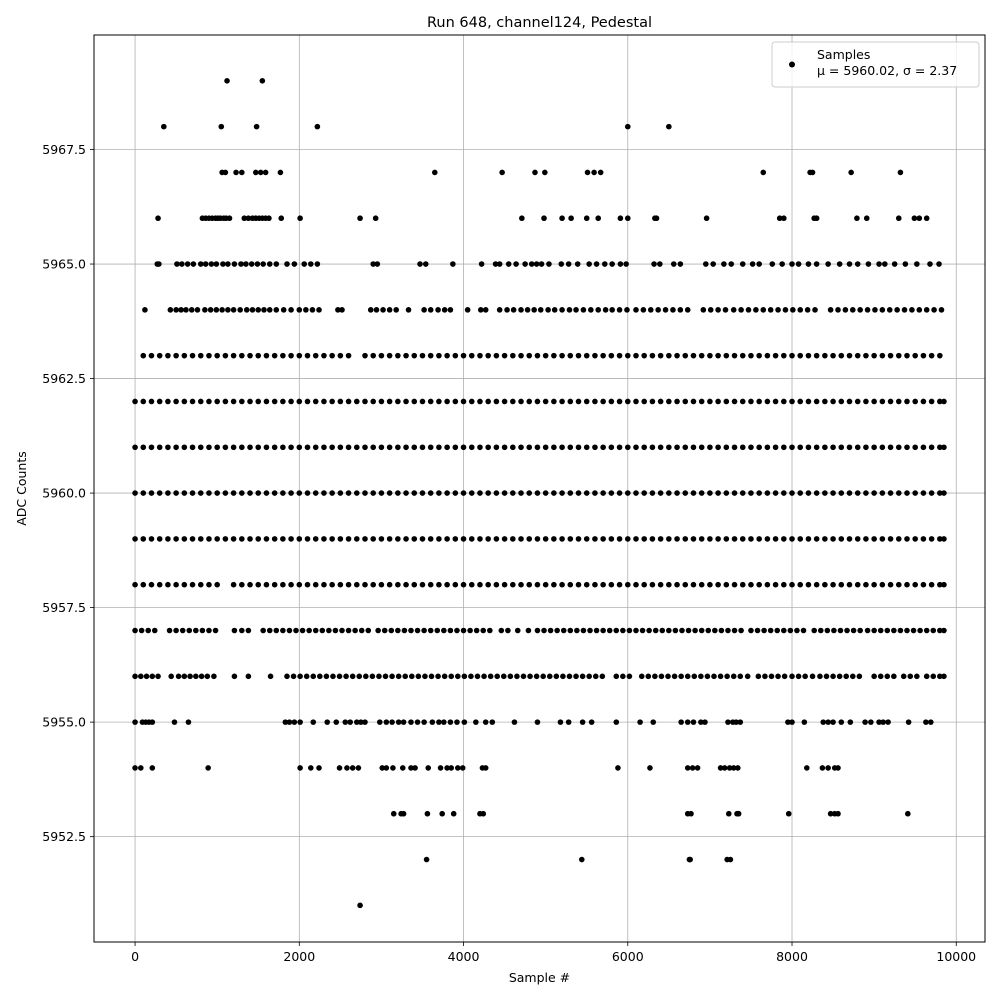 Image resolution: width=1000 pixels, height=1004 pixels. Describe the element at coordinates (887, 70) in the screenshot. I see `legend-stats: μ = 5960.02, σ = 2.37` at that location.